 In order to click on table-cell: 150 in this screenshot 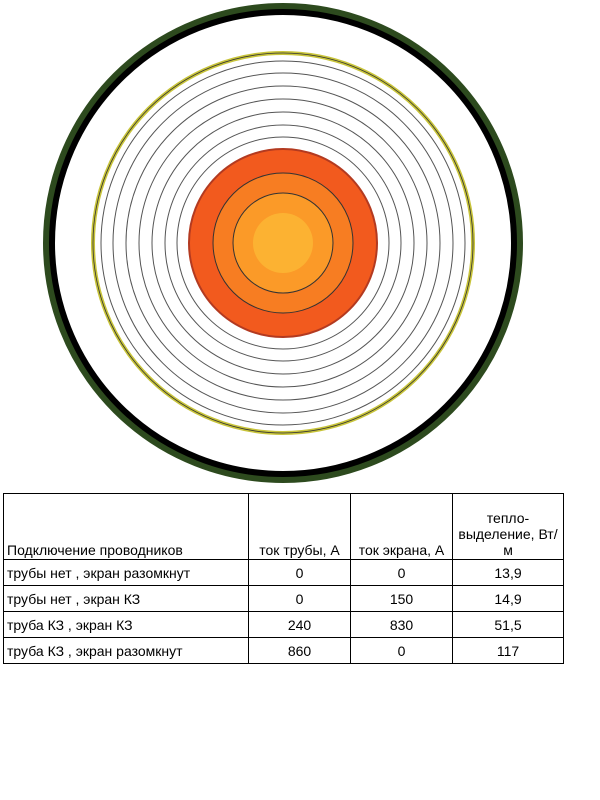, I will do `click(401, 598)`.